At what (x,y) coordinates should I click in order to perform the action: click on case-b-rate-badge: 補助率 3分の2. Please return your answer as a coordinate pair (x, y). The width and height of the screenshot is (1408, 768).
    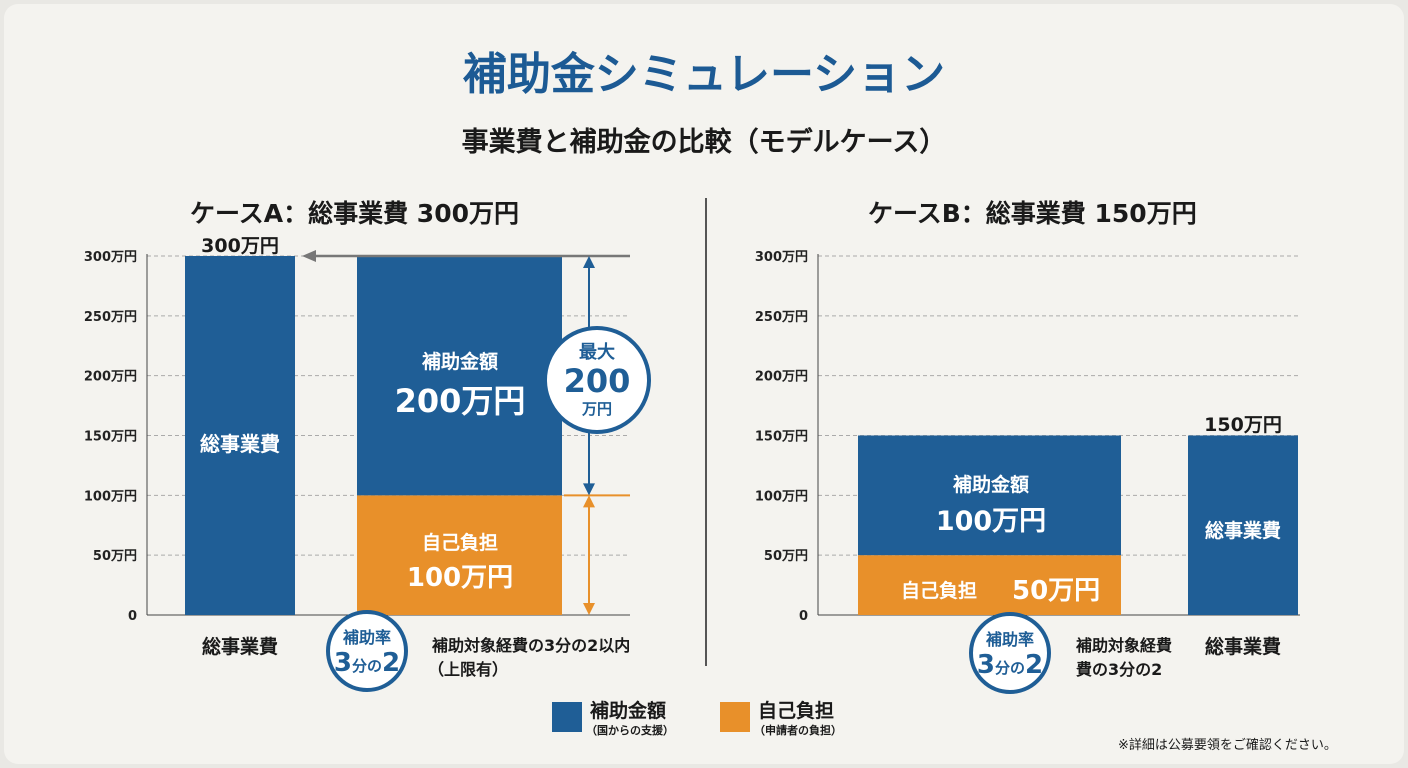
    Looking at the image, I should click on (1010, 653).